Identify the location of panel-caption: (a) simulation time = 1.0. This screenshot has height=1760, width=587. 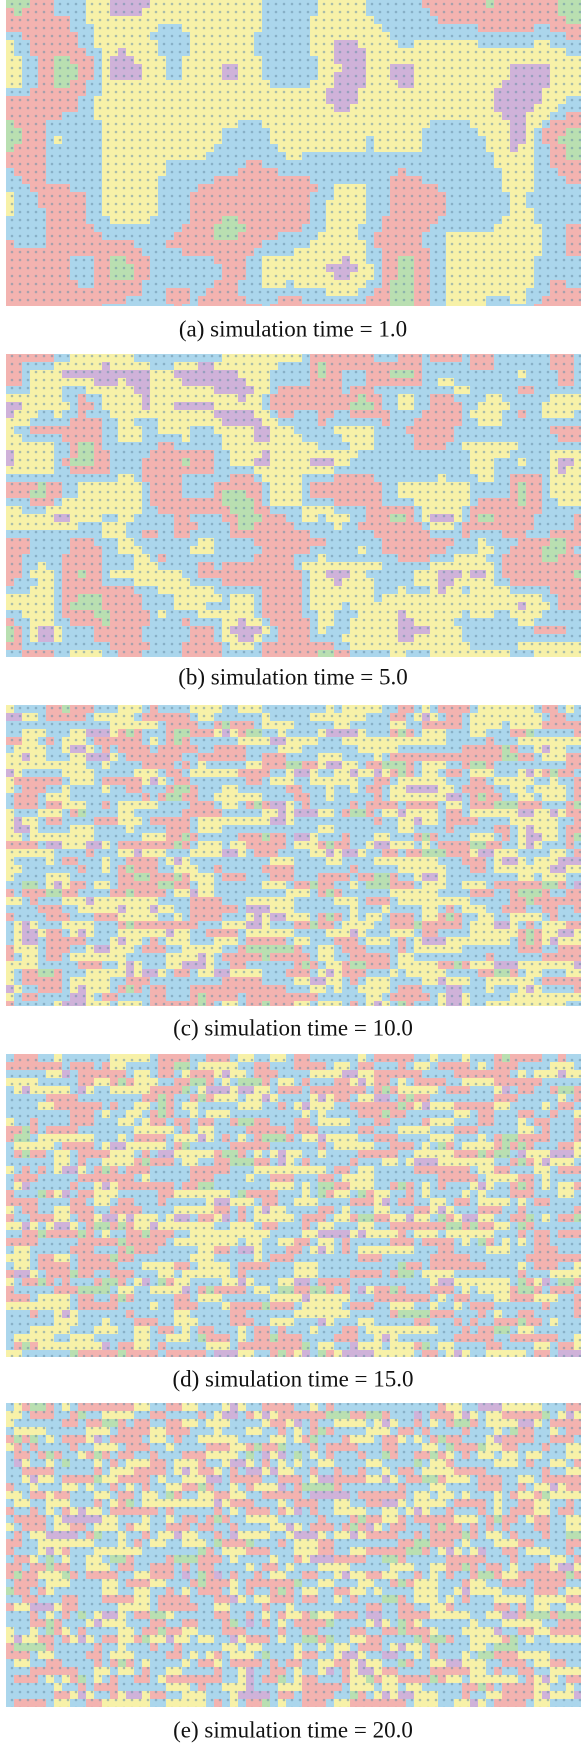
(293, 328).